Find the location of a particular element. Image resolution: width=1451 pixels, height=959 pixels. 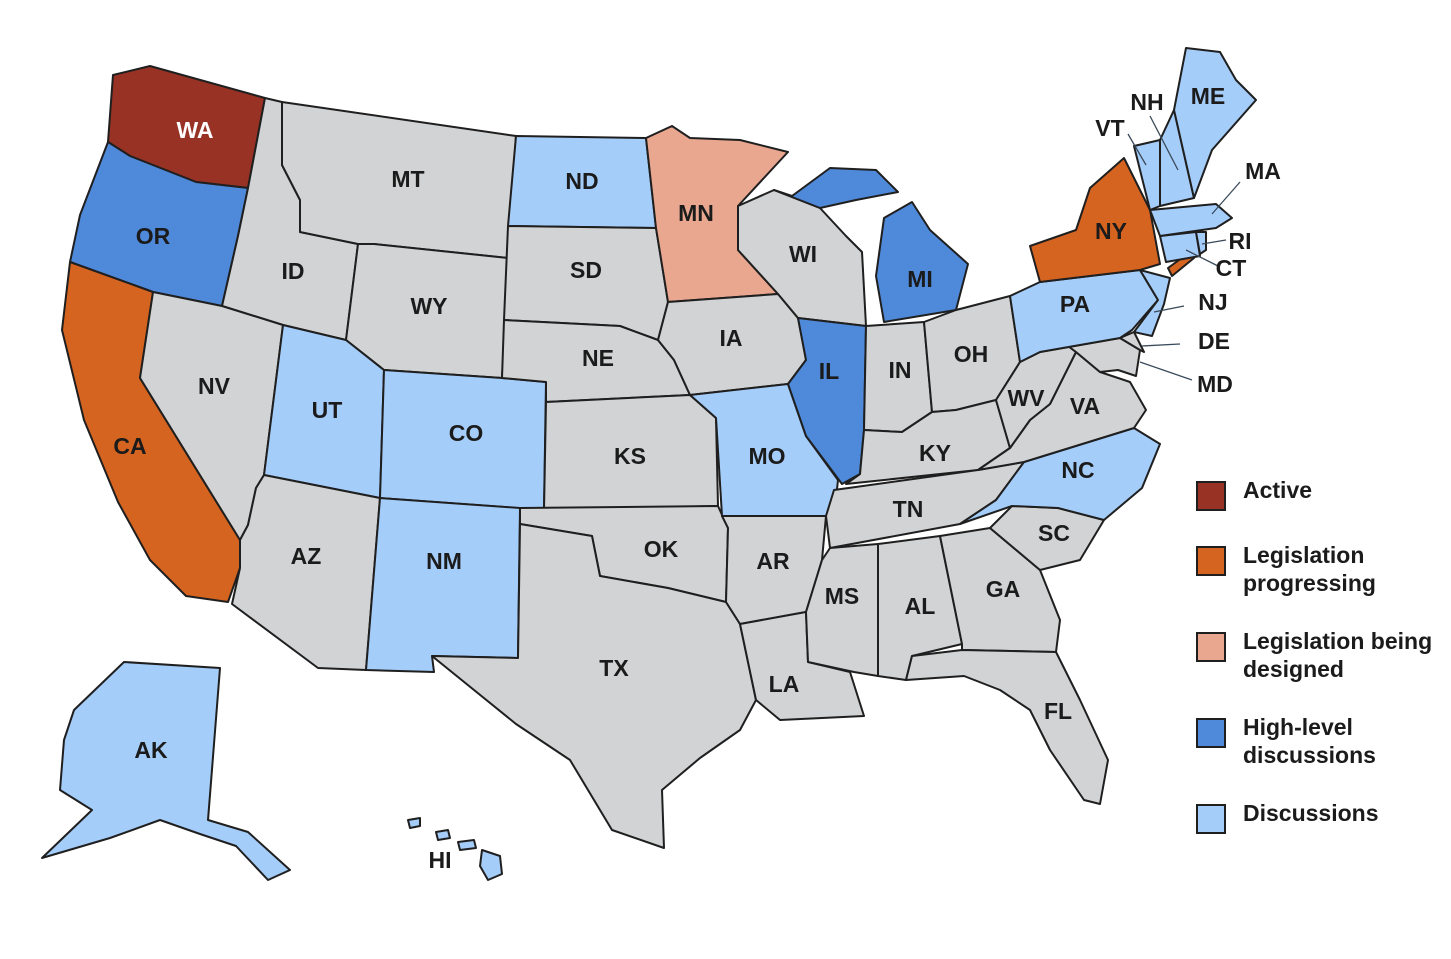

label-id: ID is located at coordinates (293, 271).